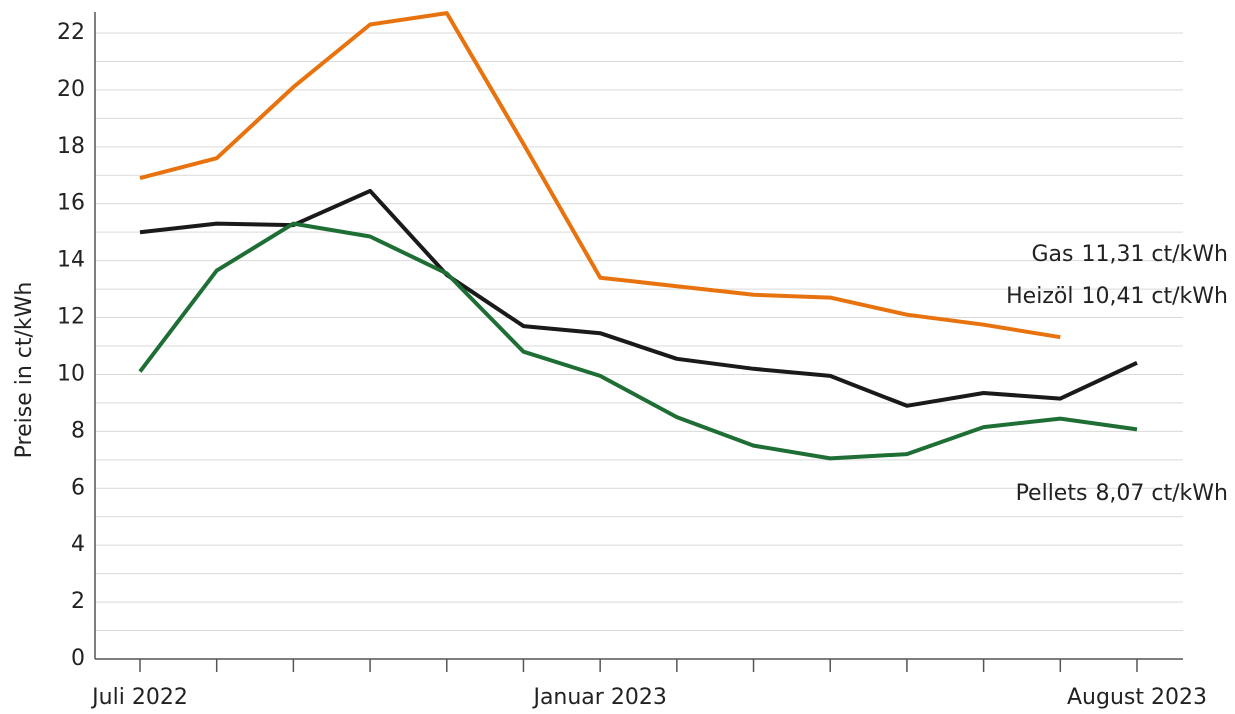 The height and width of the screenshot is (714, 1235). What do you see at coordinates (1052, 254) in the screenshot?
I see `series-name: Gas` at bounding box center [1052, 254].